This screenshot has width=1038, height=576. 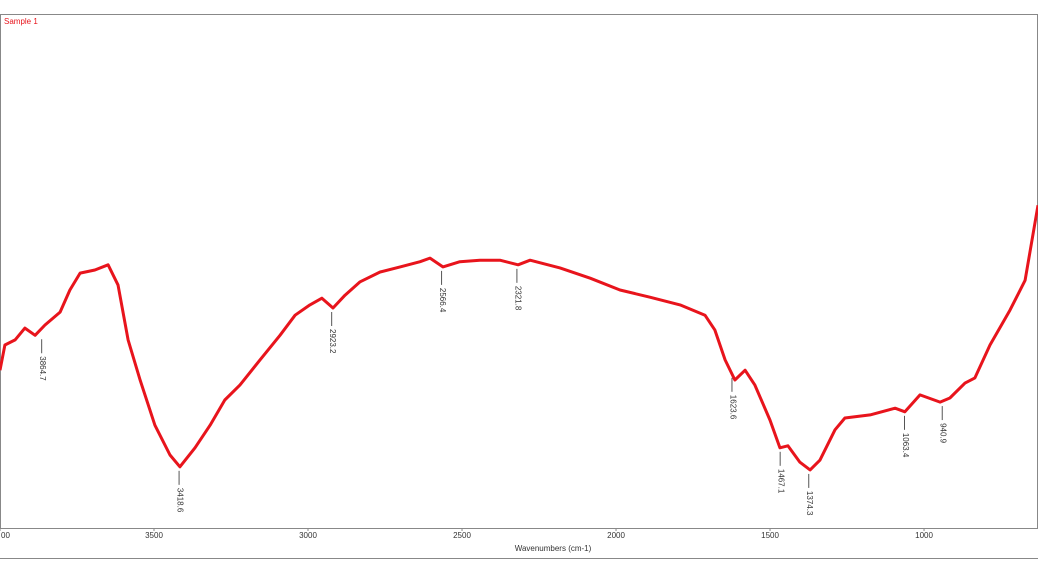 I want to click on x-tick-label: 3000, so click(x=308, y=535).